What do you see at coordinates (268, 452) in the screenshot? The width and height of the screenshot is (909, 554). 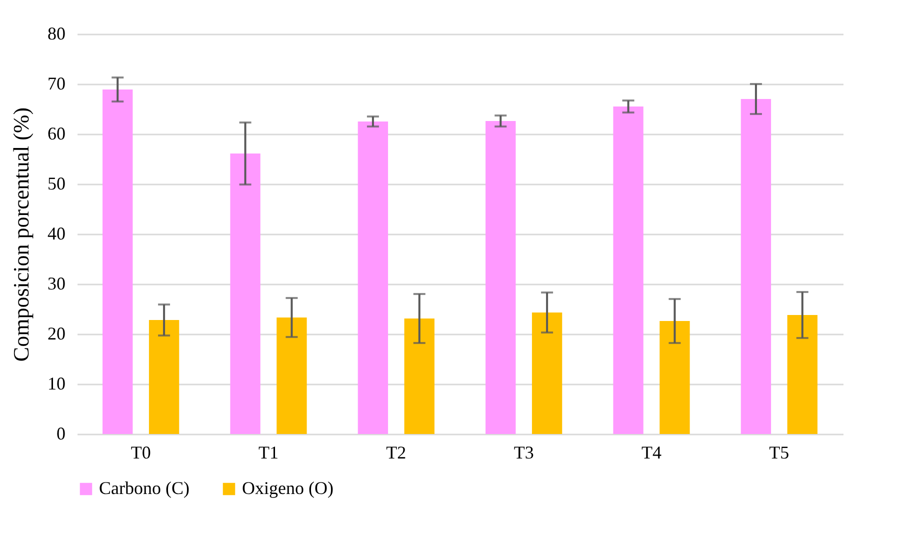 I see `x-tick-label: T1` at bounding box center [268, 452].